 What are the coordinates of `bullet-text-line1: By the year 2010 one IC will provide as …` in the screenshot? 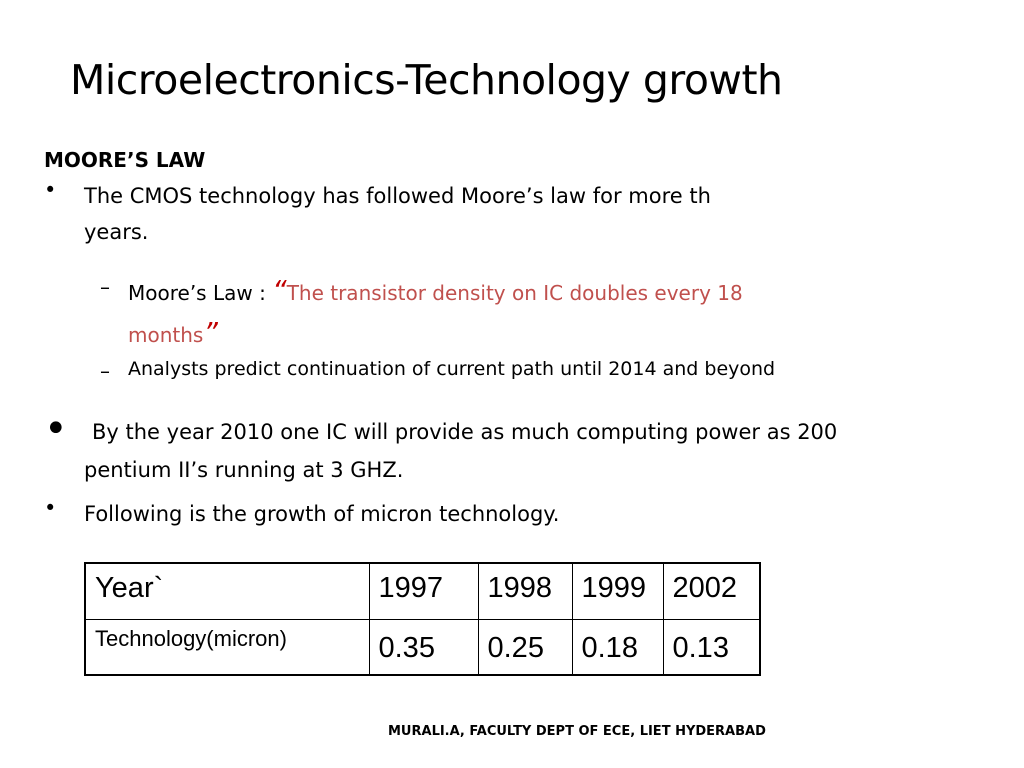 It's located at (465, 432).